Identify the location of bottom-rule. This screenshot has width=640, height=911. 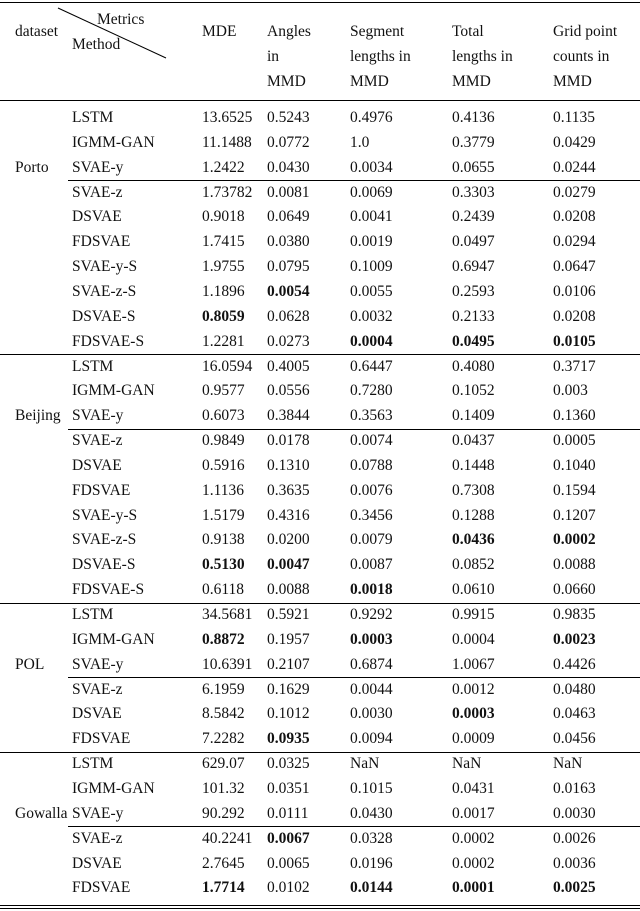
(320, 908).